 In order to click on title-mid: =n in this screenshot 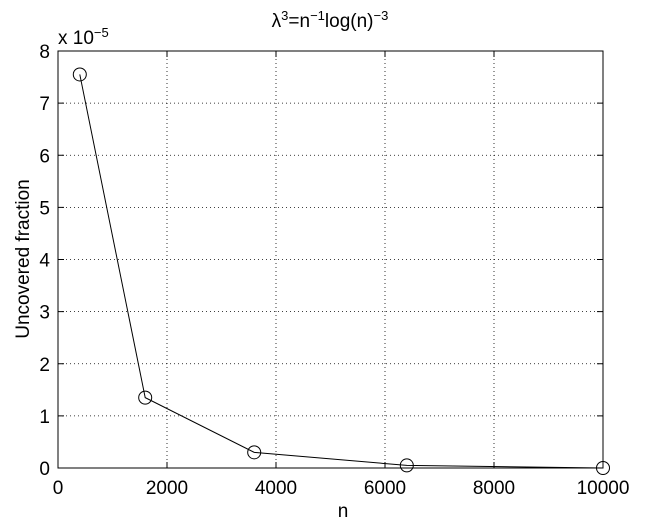, I will do `click(299, 21)`.